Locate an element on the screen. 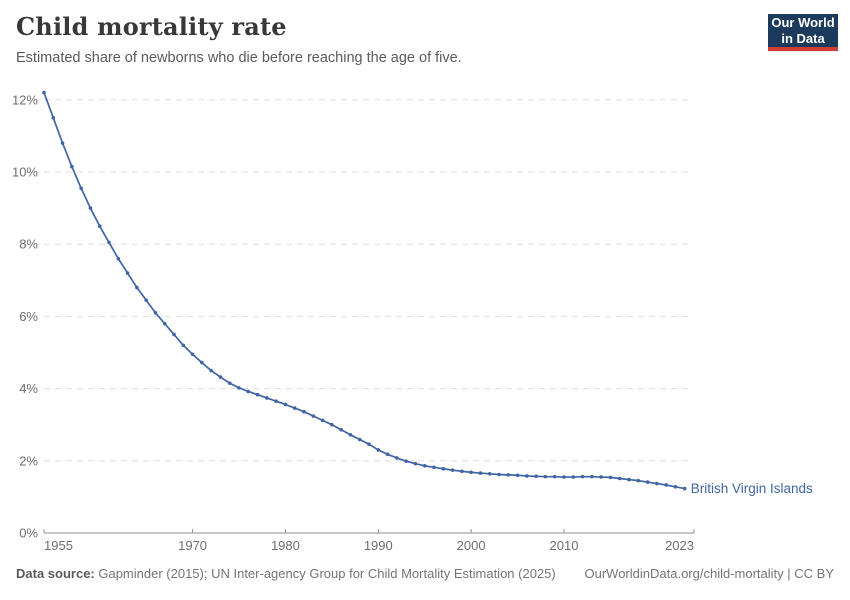 The height and width of the screenshot is (600, 850). y-tick-label: 10% is located at coordinates (25, 172).